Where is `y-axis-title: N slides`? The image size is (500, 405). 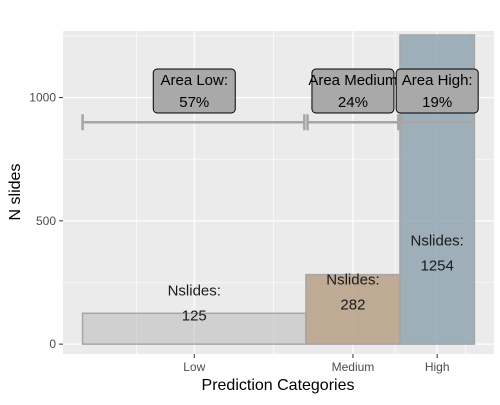
y-axis-title: N slides is located at coordinates (15, 192).